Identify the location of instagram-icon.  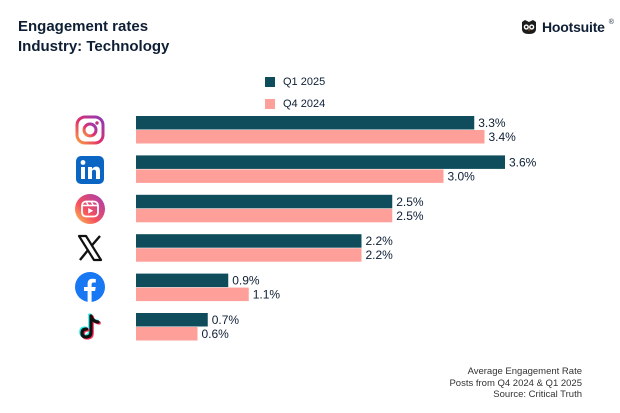
(90, 130).